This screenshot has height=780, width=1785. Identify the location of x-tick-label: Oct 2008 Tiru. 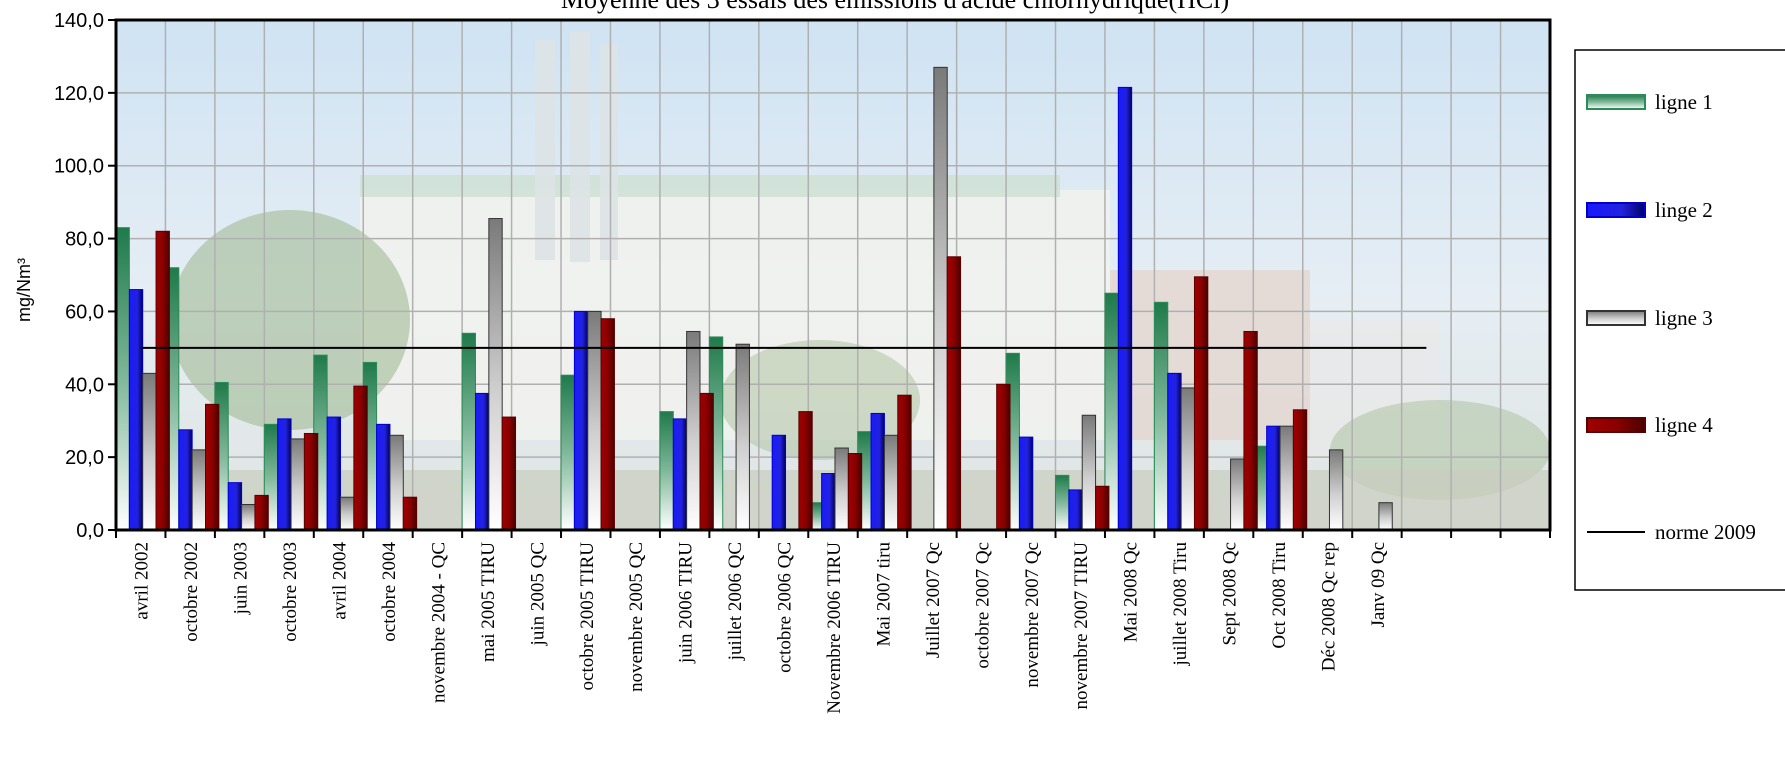
(1279, 595).